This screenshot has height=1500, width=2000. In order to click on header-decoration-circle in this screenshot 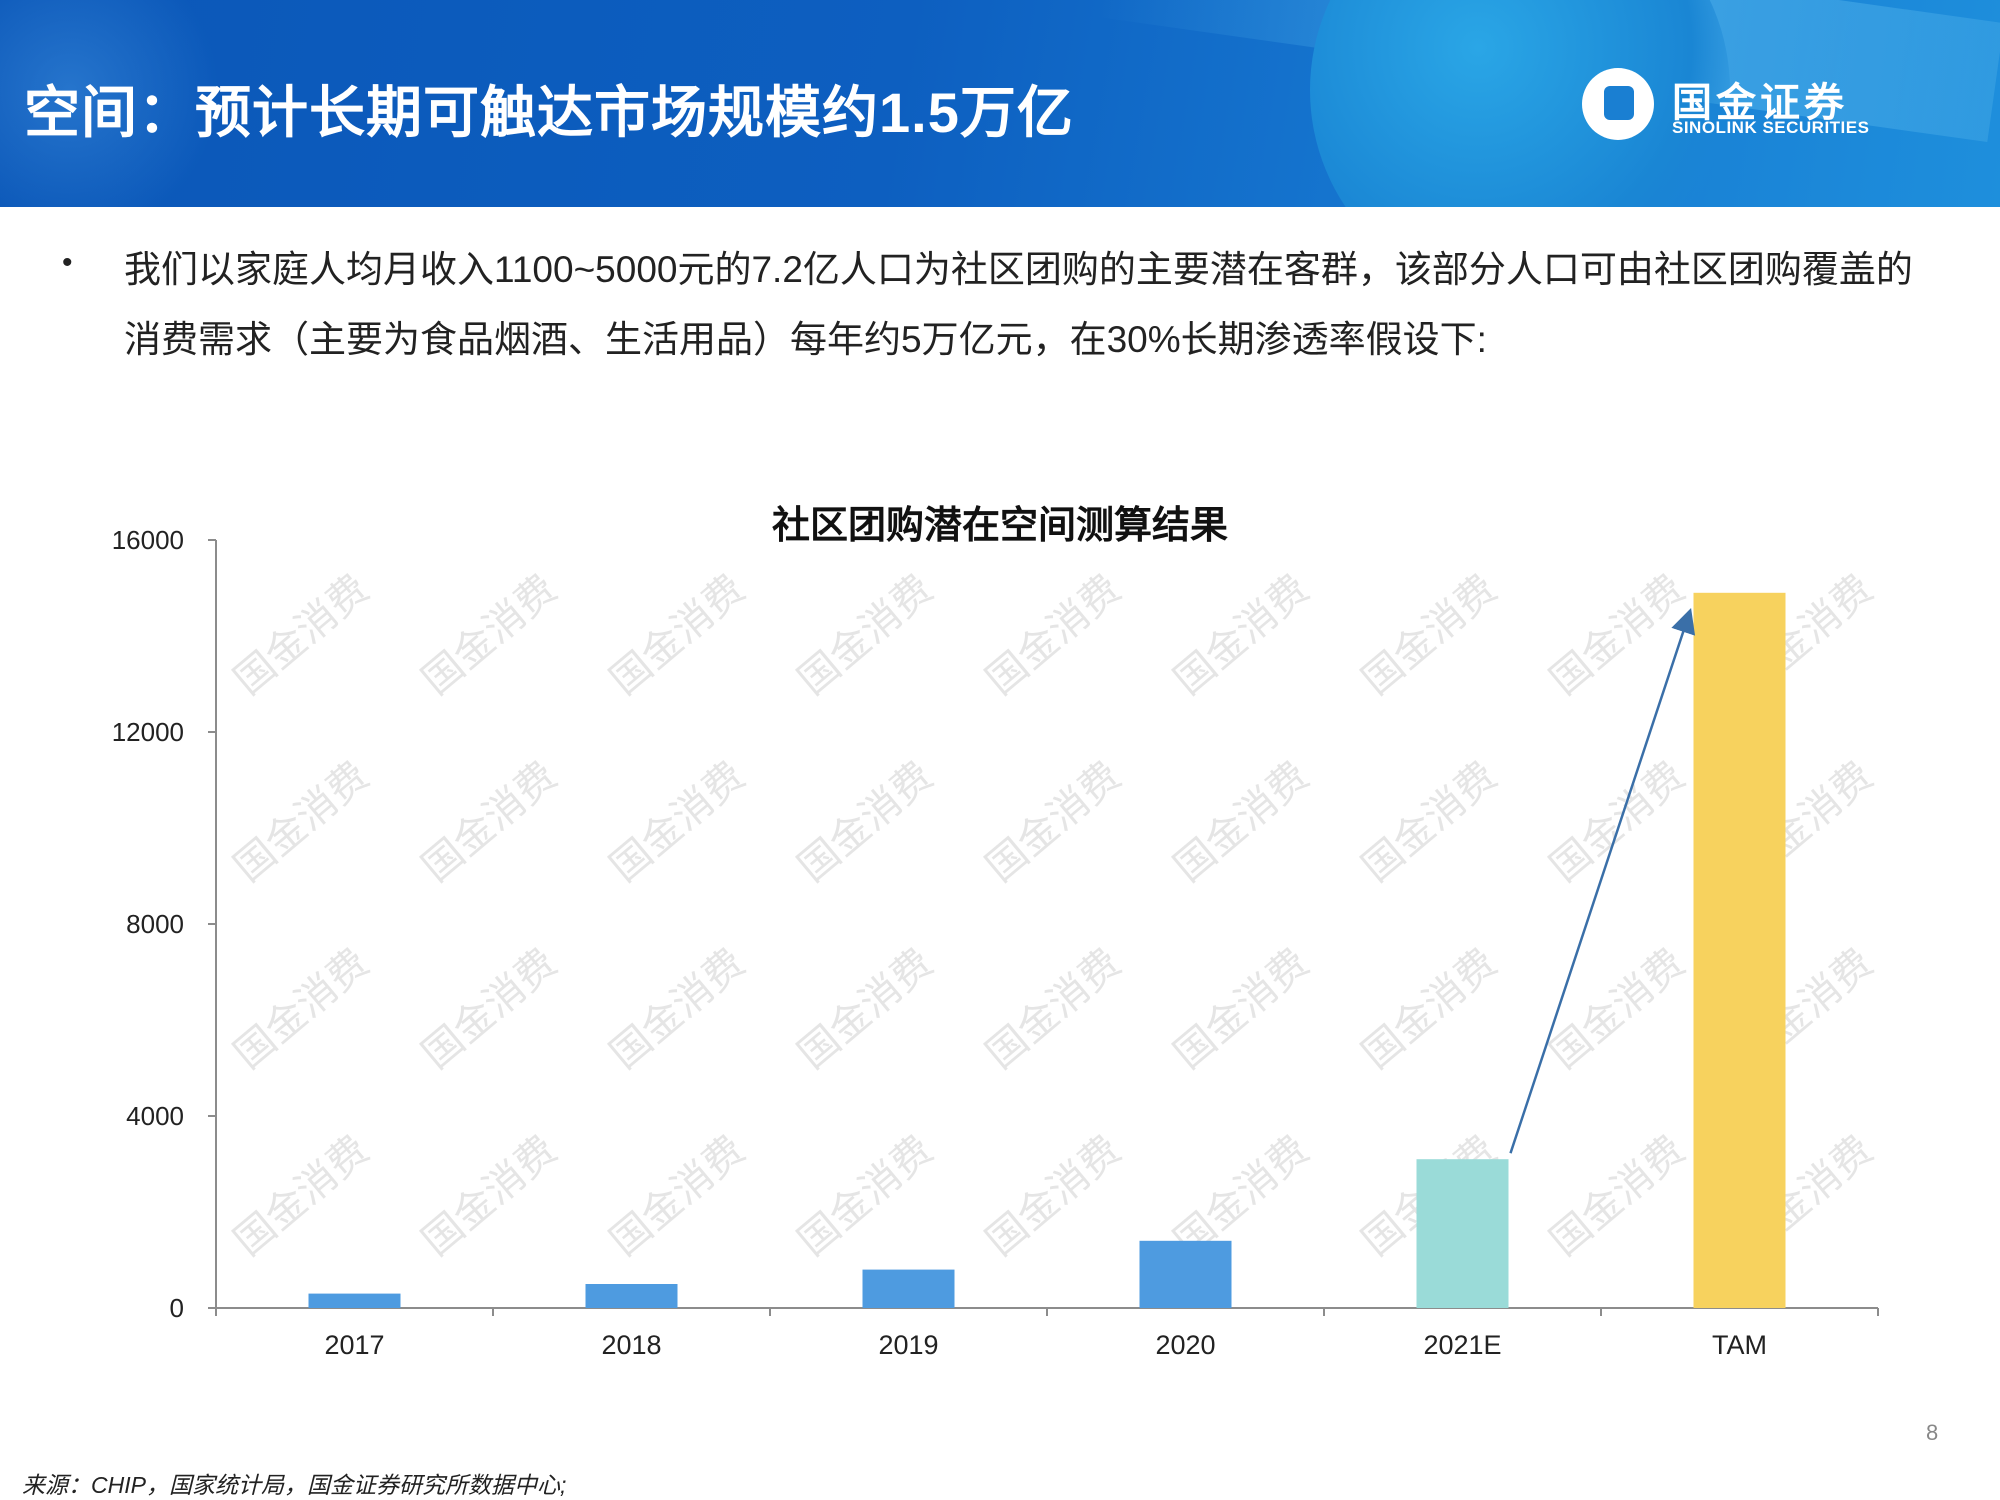, I will do `click(1520, 103)`.